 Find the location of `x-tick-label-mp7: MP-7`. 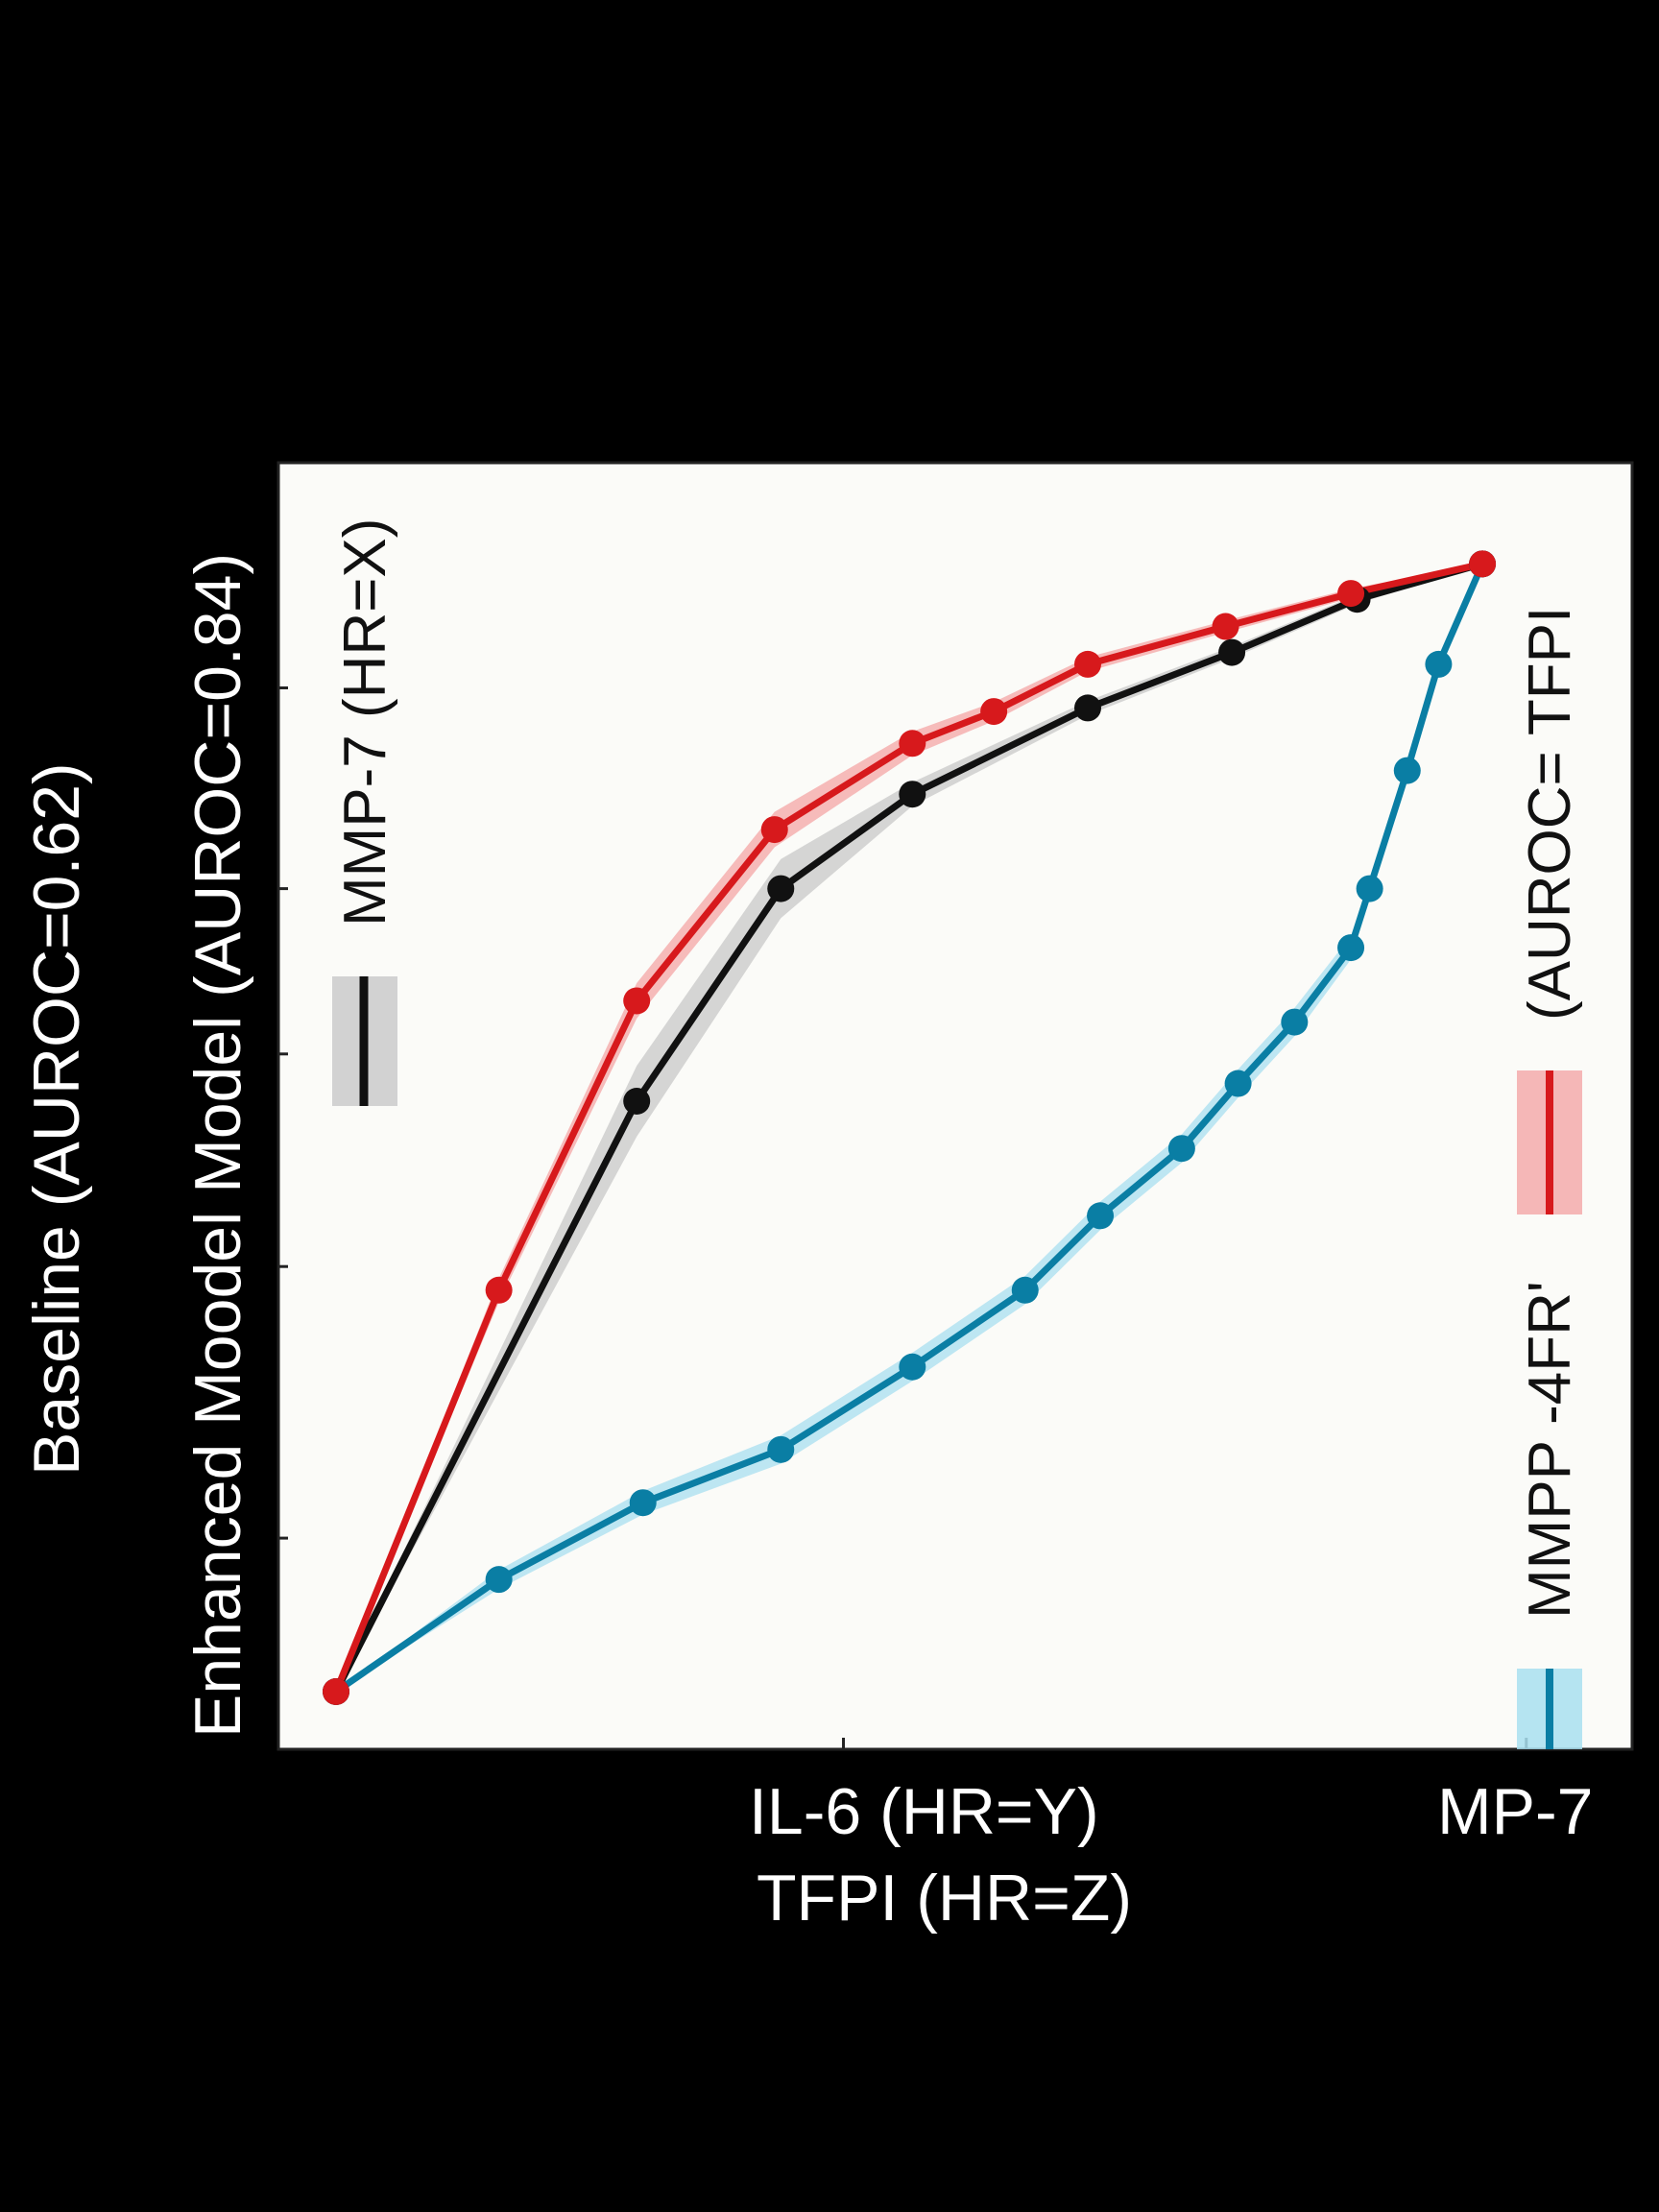

x-tick-label-mp7: MP-7 is located at coordinates (1515, 1811).